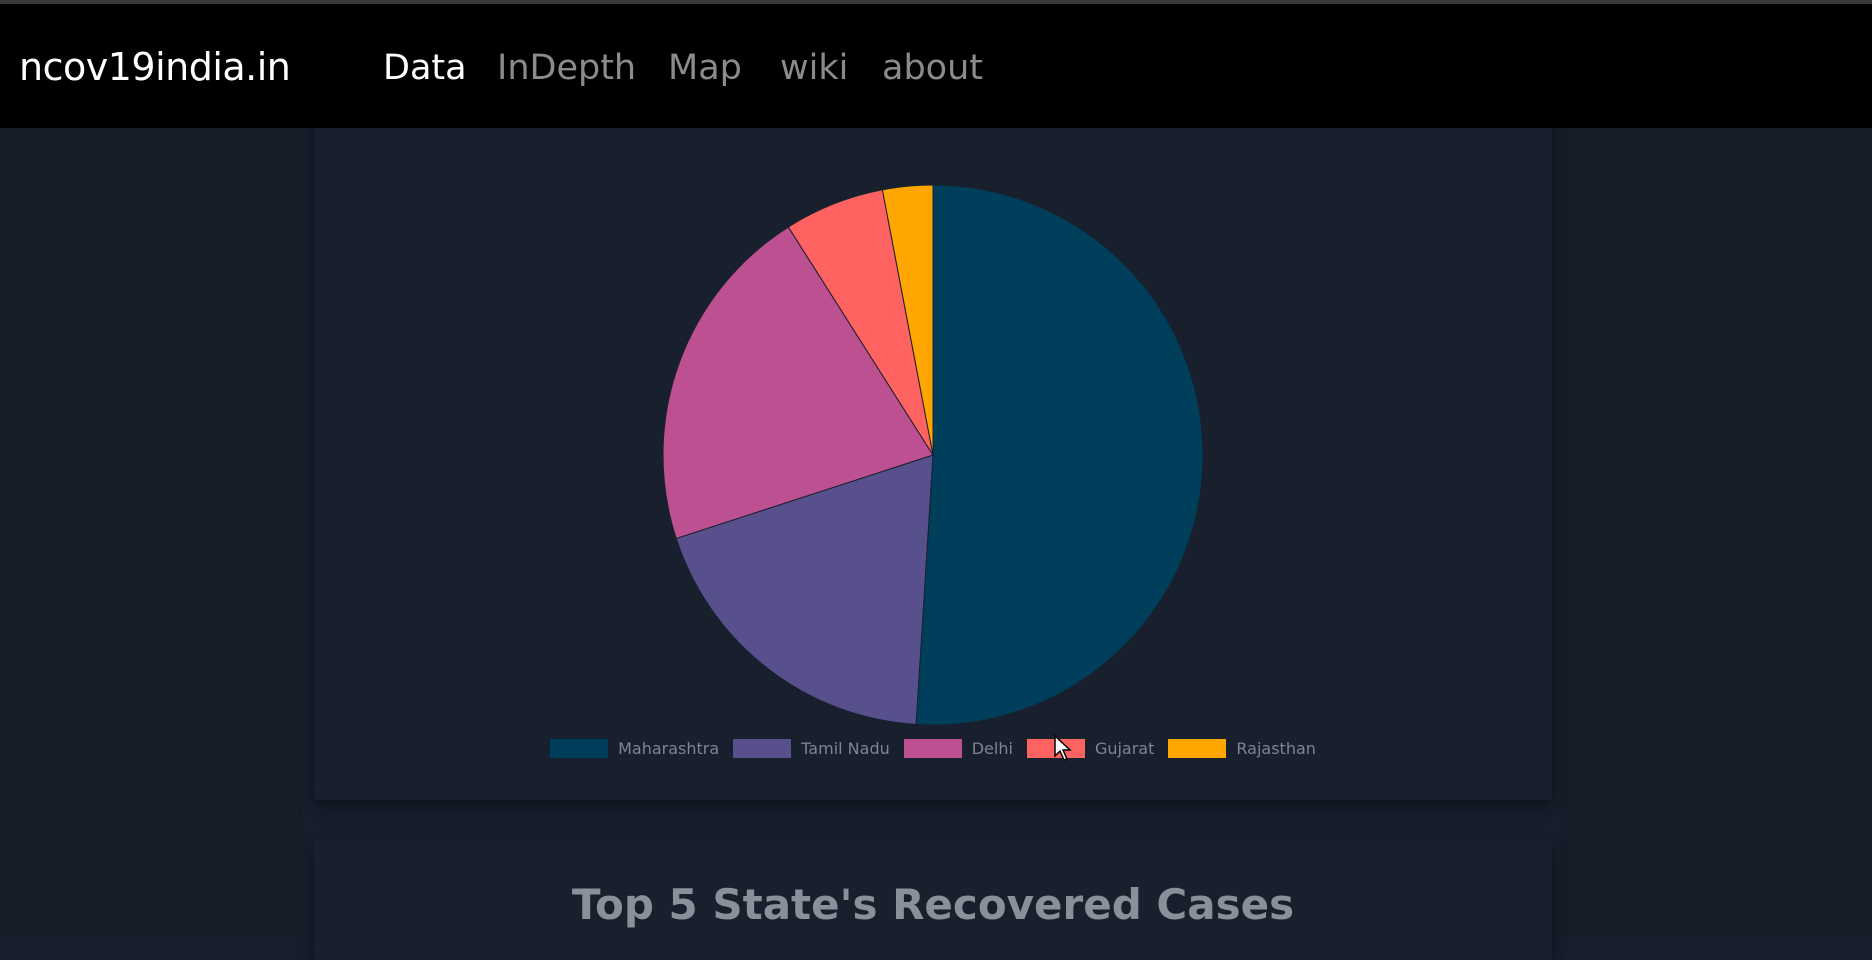 This screenshot has height=960, width=1872. What do you see at coordinates (992, 748) in the screenshot?
I see `legend-label: Delhi` at bounding box center [992, 748].